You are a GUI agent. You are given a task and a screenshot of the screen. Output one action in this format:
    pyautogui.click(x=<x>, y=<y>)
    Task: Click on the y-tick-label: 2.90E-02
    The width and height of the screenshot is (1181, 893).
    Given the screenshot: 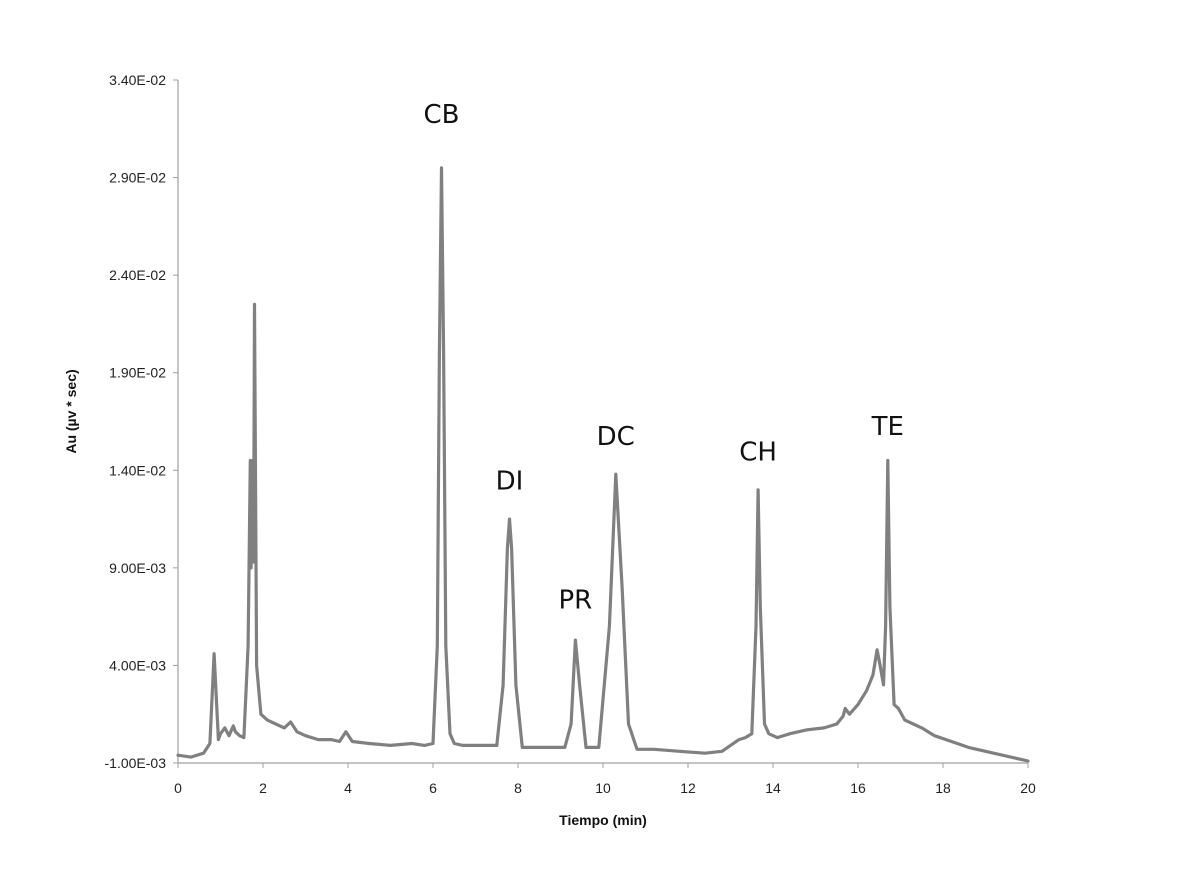 What is the action you would take?
    pyautogui.click(x=137, y=178)
    